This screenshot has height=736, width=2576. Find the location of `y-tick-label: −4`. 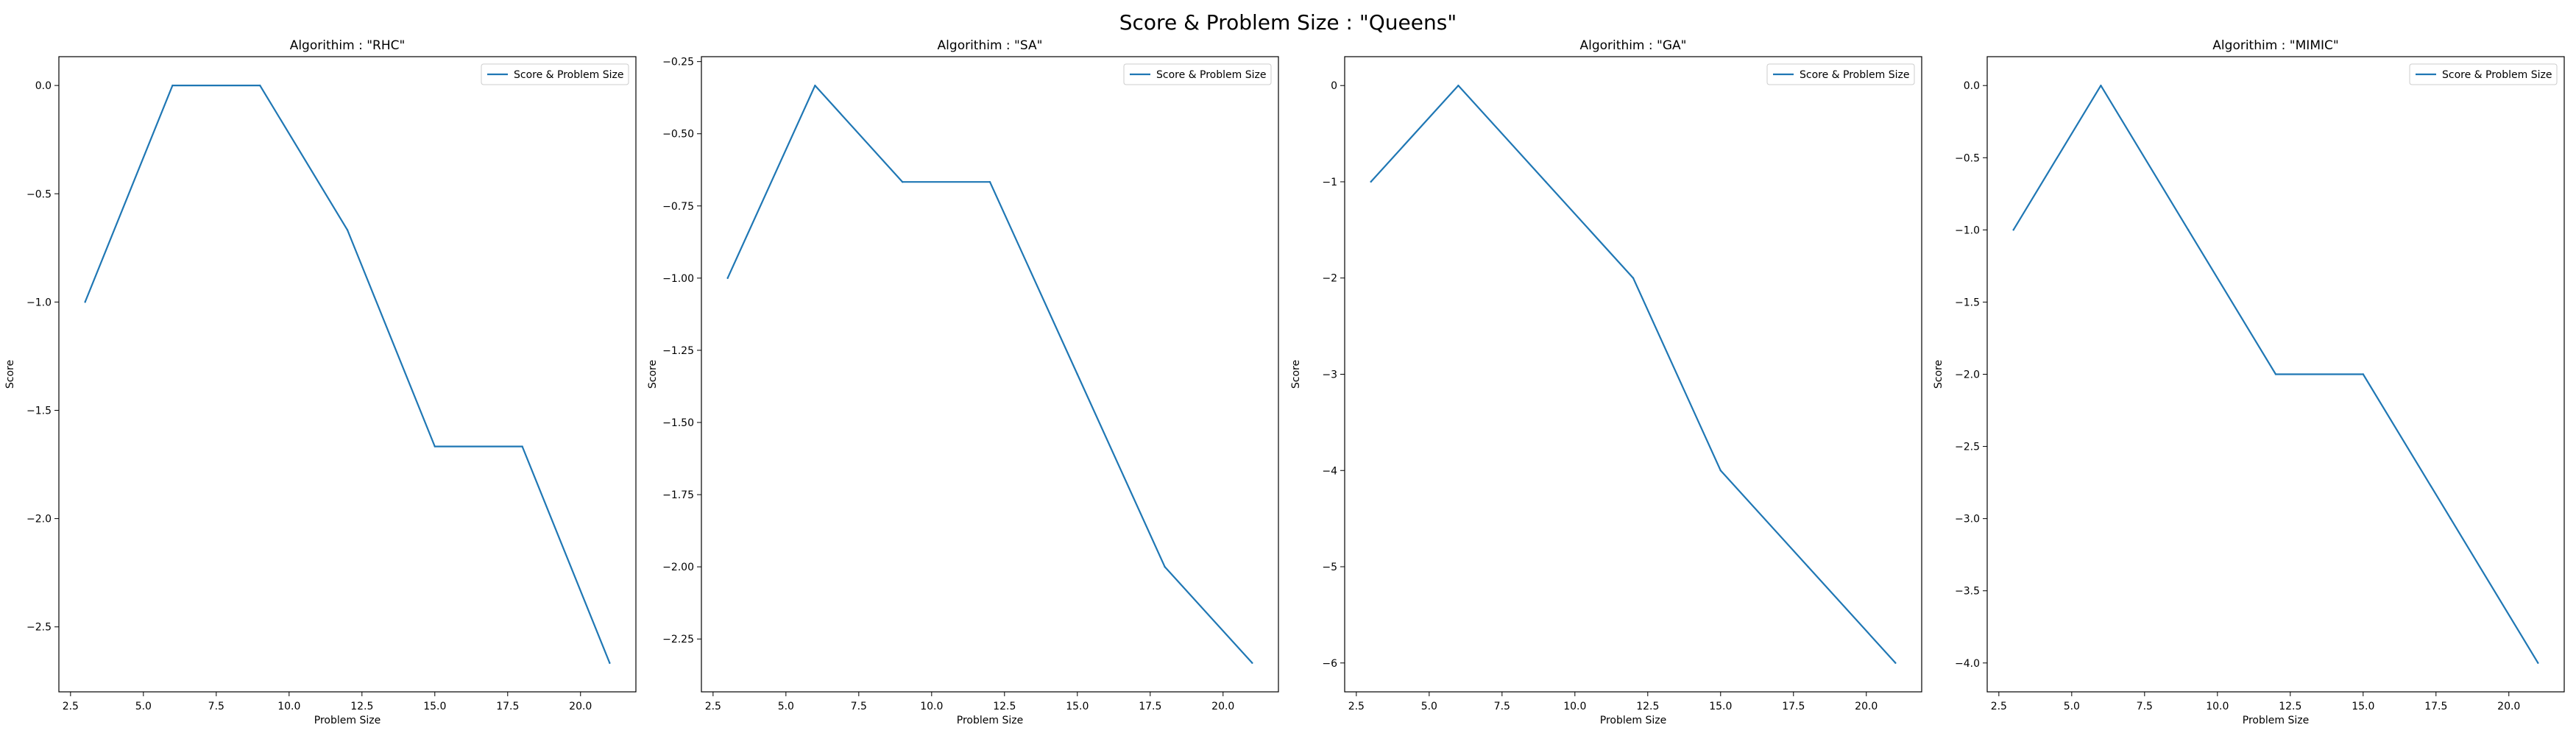

y-tick-label: −4 is located at coordinates (1329, 471).